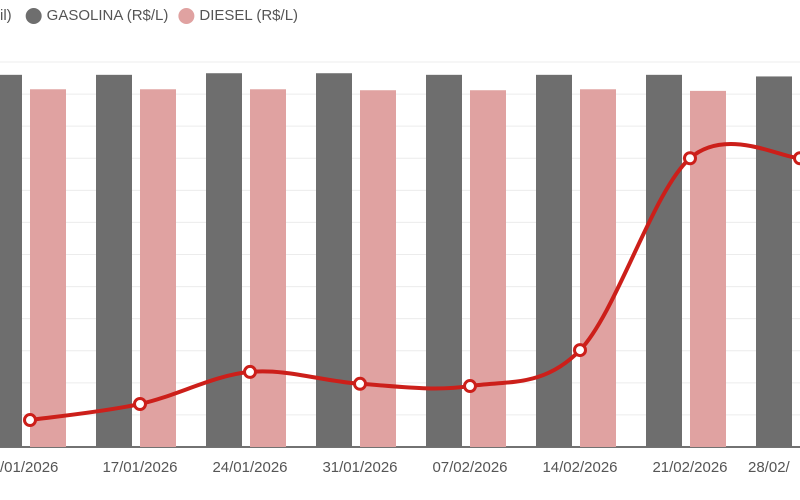 This screenshot has width=800, height=500. What do you see at coordinates (249, 467) in the screenshot?
I see `x-tick-label: 24/01/2026` at bounding box center [249, 467].